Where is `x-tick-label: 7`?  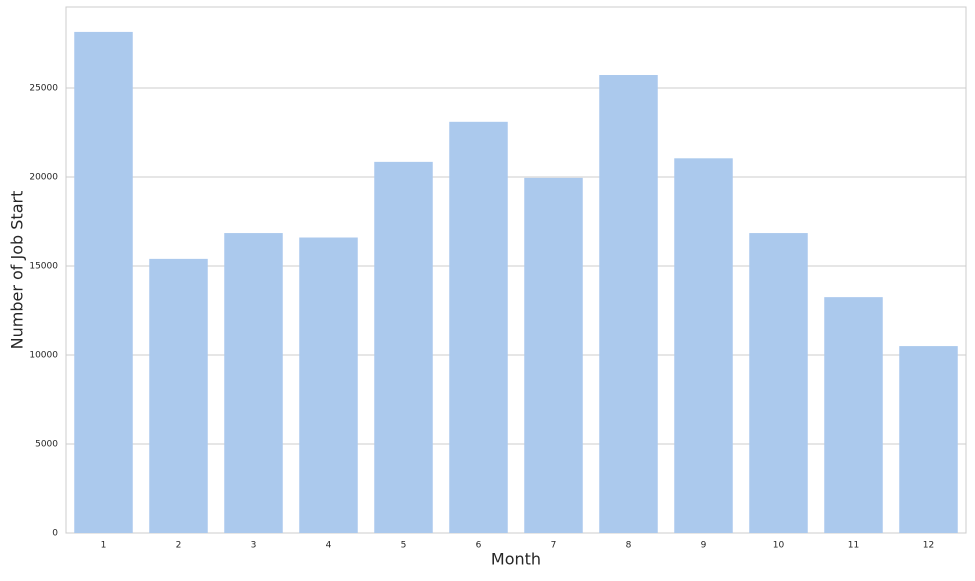 x-tick-label: 7 is located at coordinates (554, 546).